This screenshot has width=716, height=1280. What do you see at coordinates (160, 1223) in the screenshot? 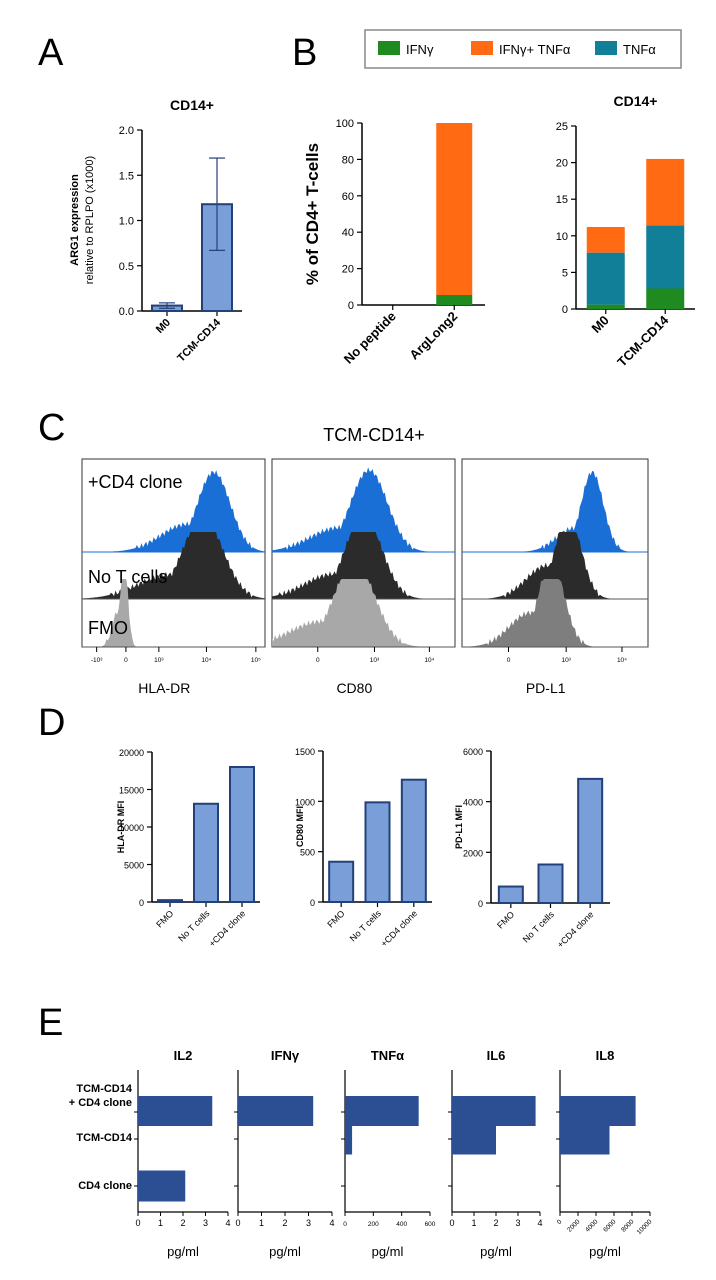
I see `x-tick-label-e: 1` at bounding box center [160, 1223].